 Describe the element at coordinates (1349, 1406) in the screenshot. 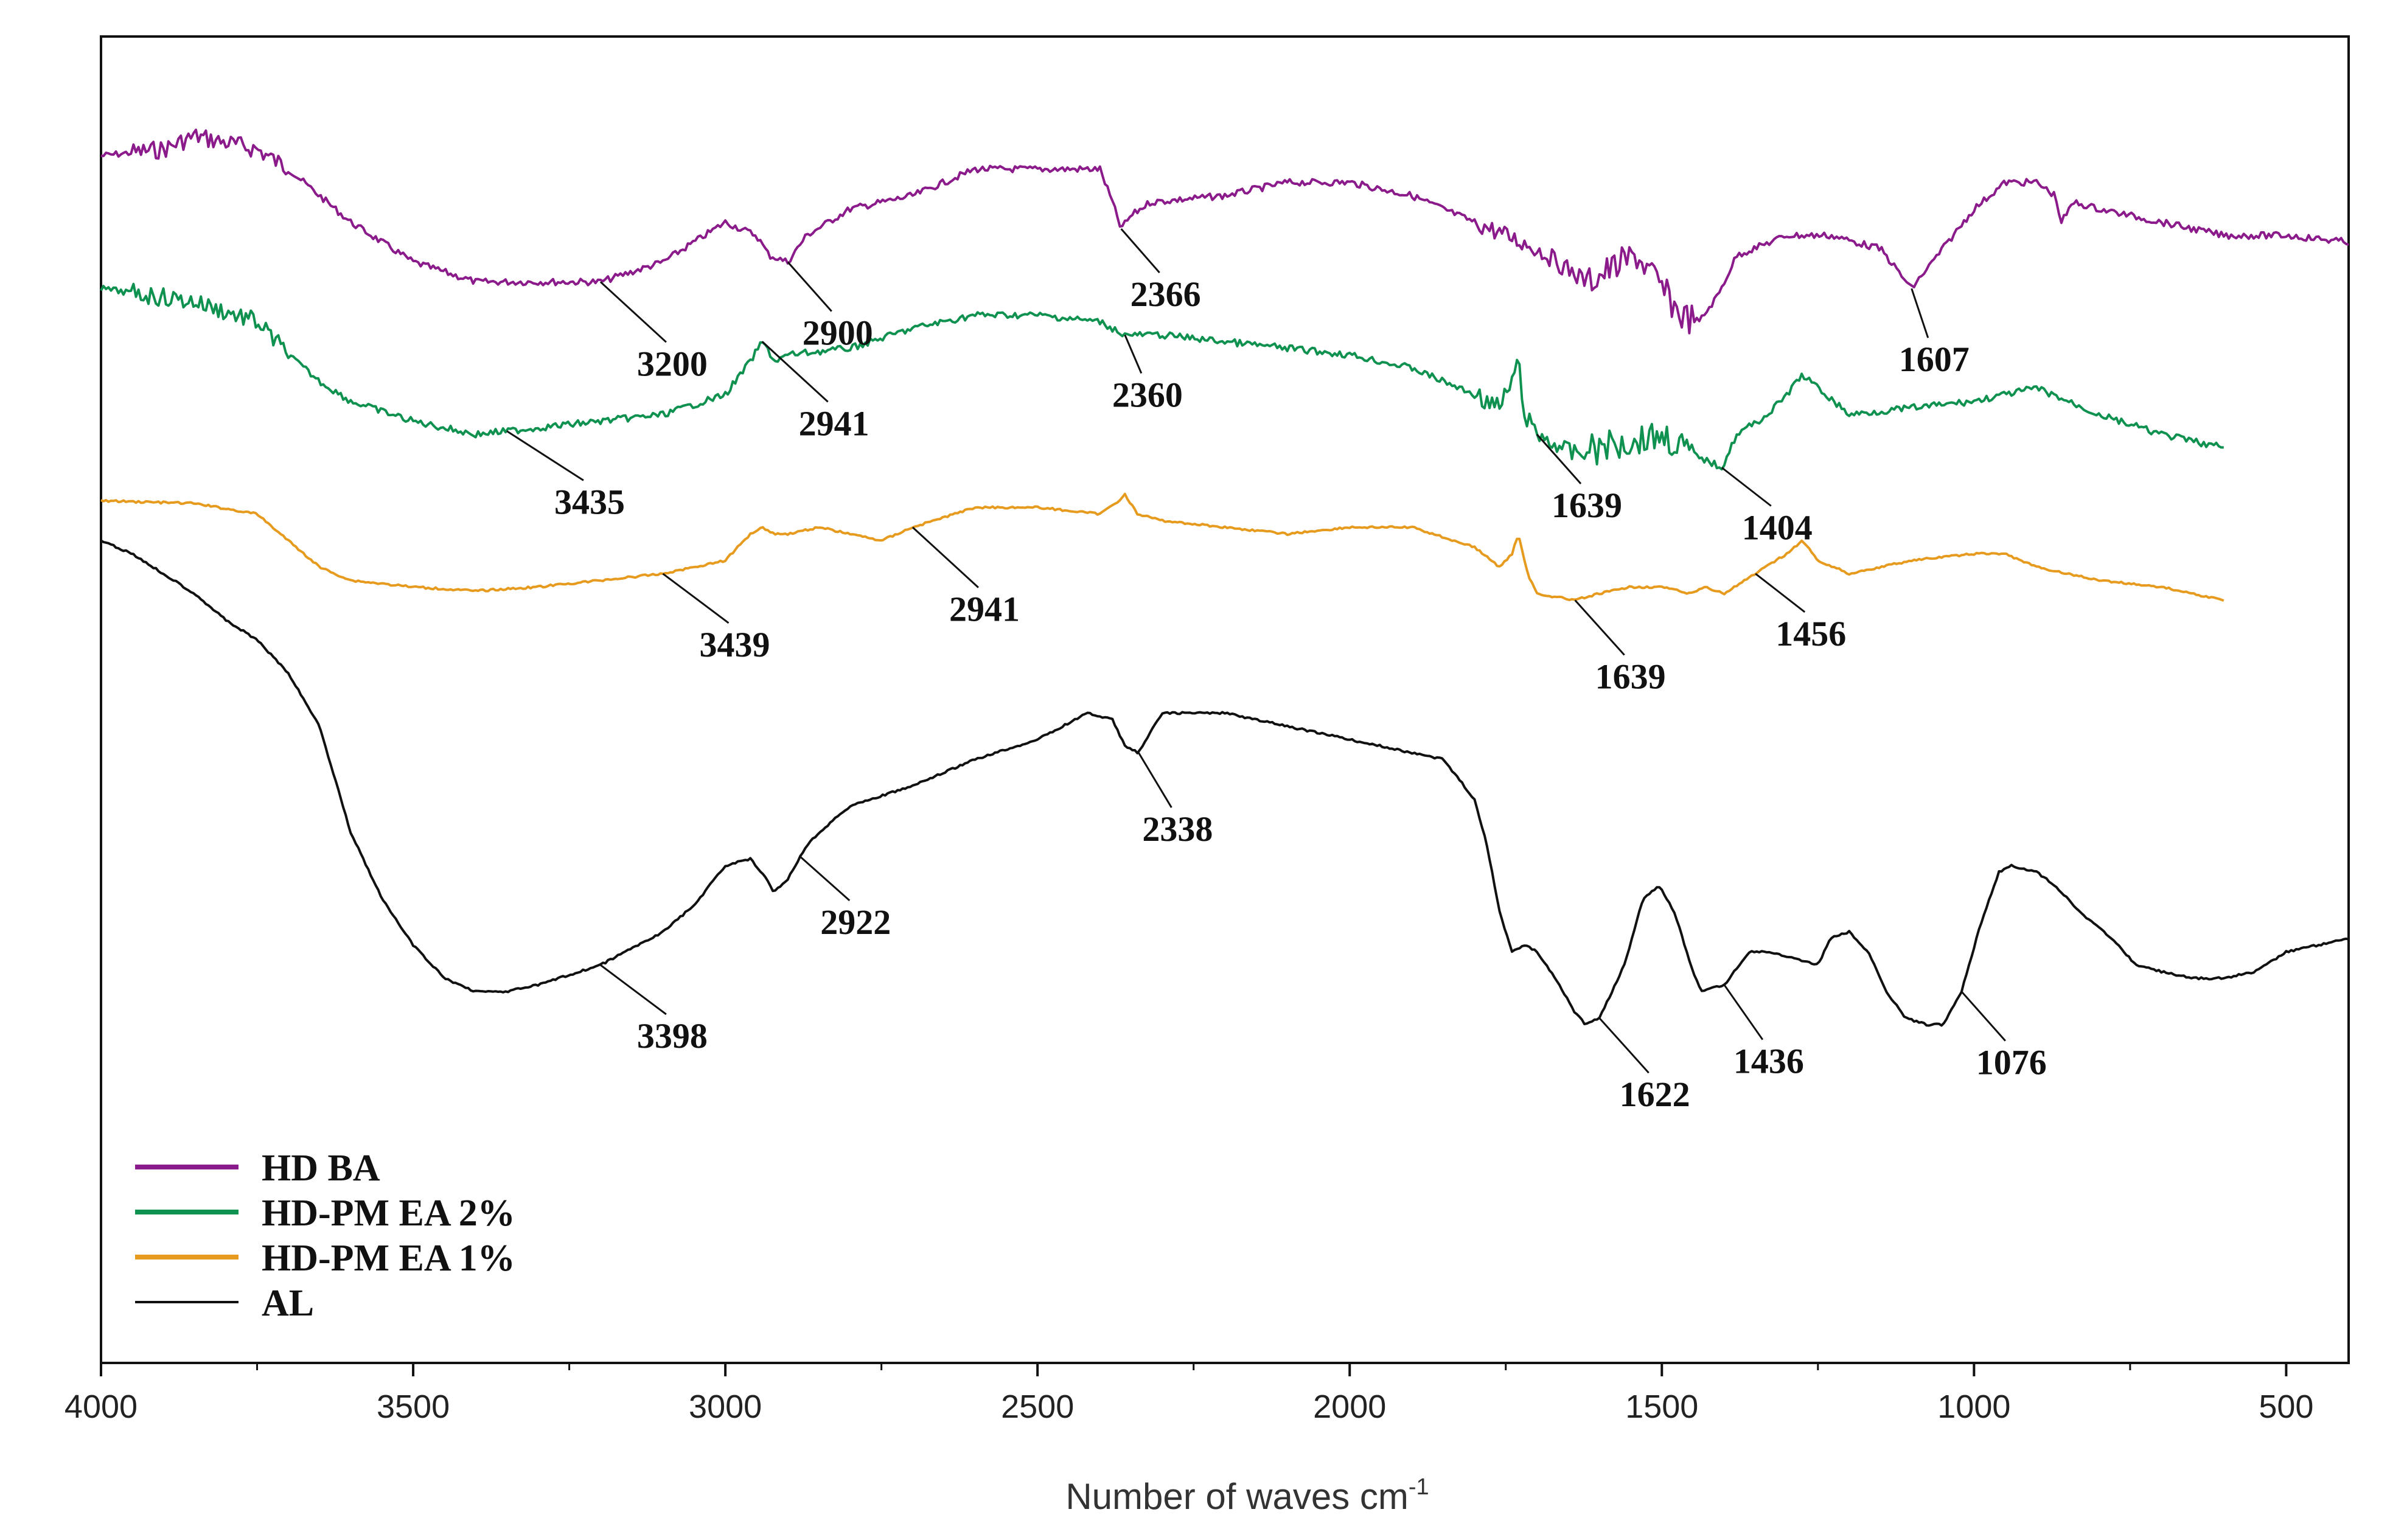

I see `x-tick-label-4: 2000` at that location.